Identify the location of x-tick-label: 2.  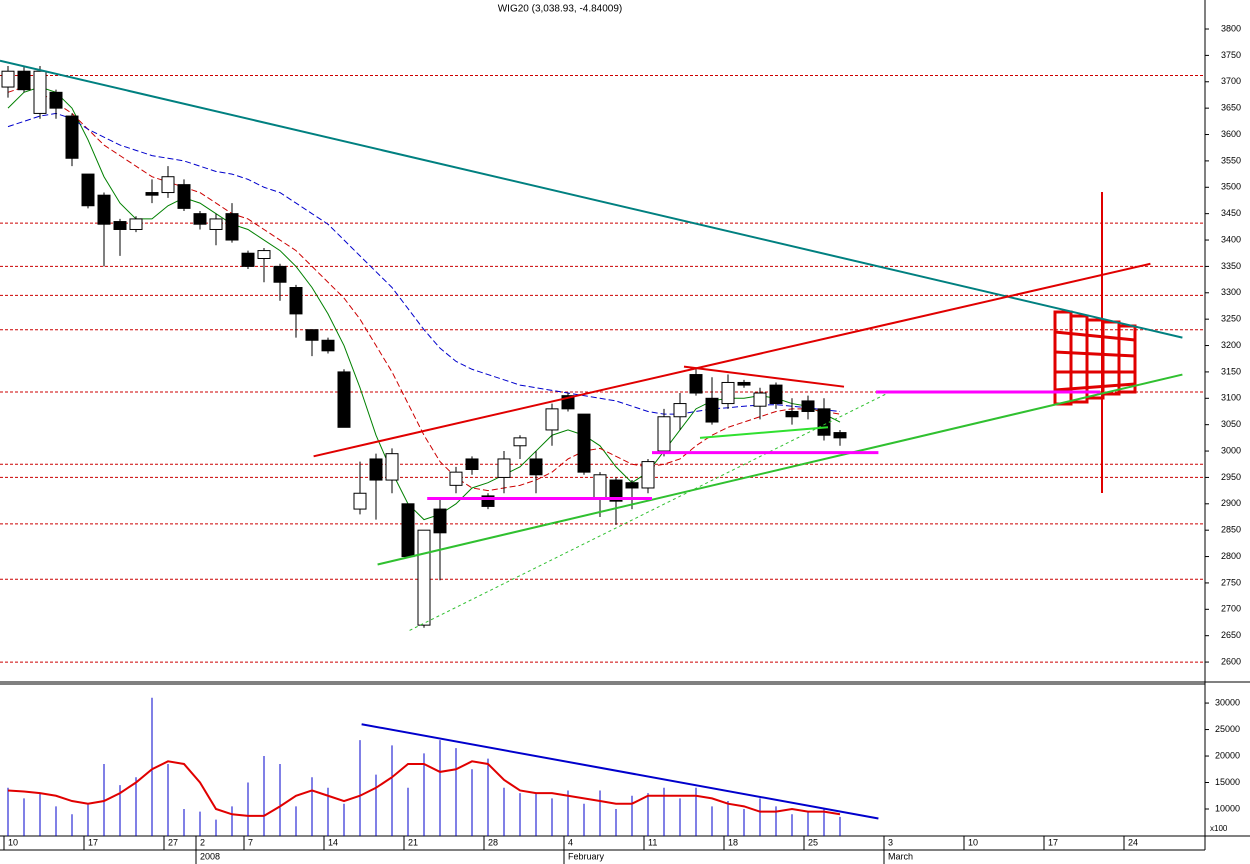
(202, 842).